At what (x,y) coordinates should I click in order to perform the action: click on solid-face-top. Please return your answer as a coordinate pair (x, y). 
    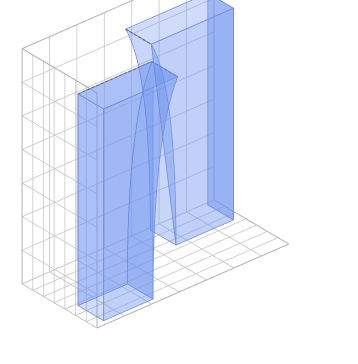
    Looking at the image, I should click on (179, 22).